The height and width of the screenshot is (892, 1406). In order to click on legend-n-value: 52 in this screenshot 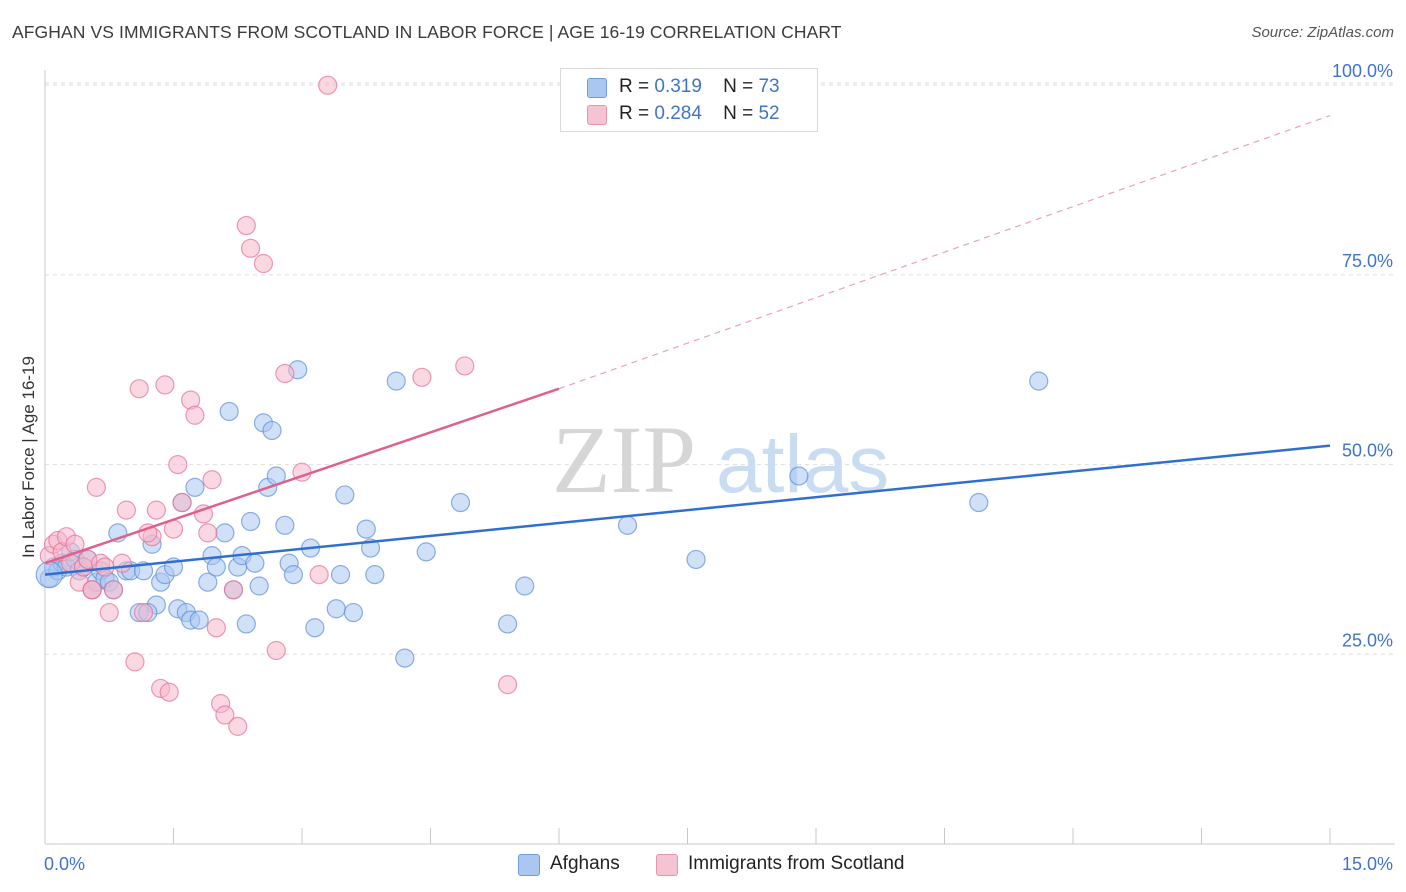, I will do `click(769, 113)`.